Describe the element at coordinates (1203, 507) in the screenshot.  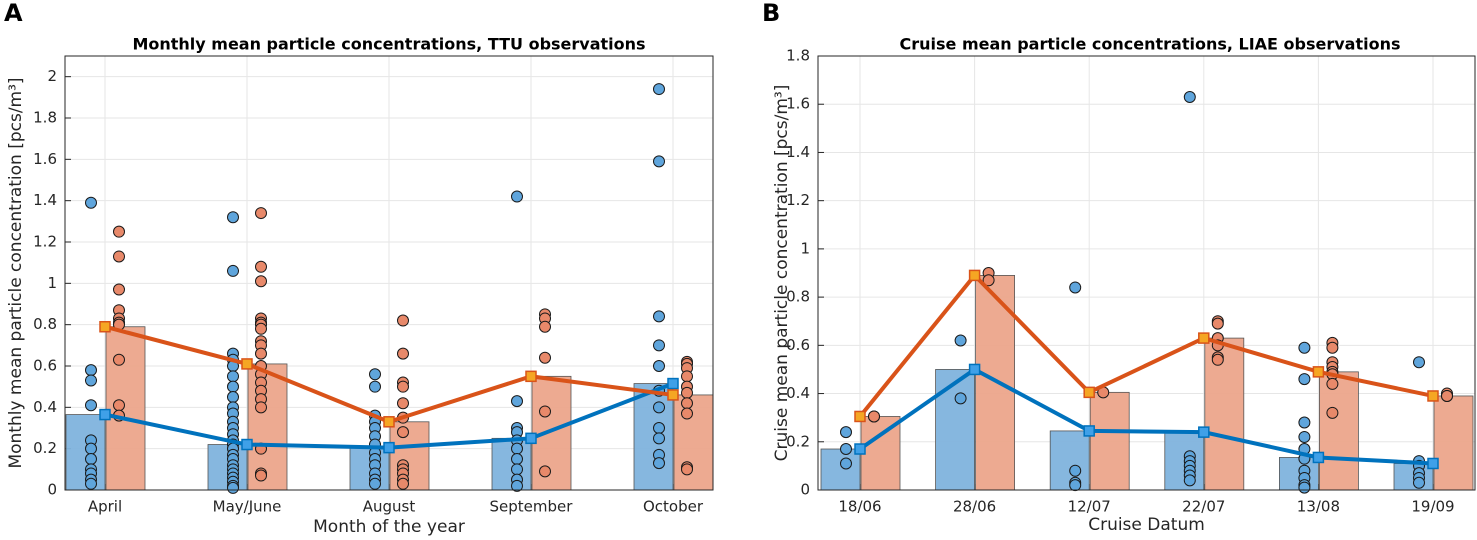
I see `x-tick-label: 22/07` at that location.